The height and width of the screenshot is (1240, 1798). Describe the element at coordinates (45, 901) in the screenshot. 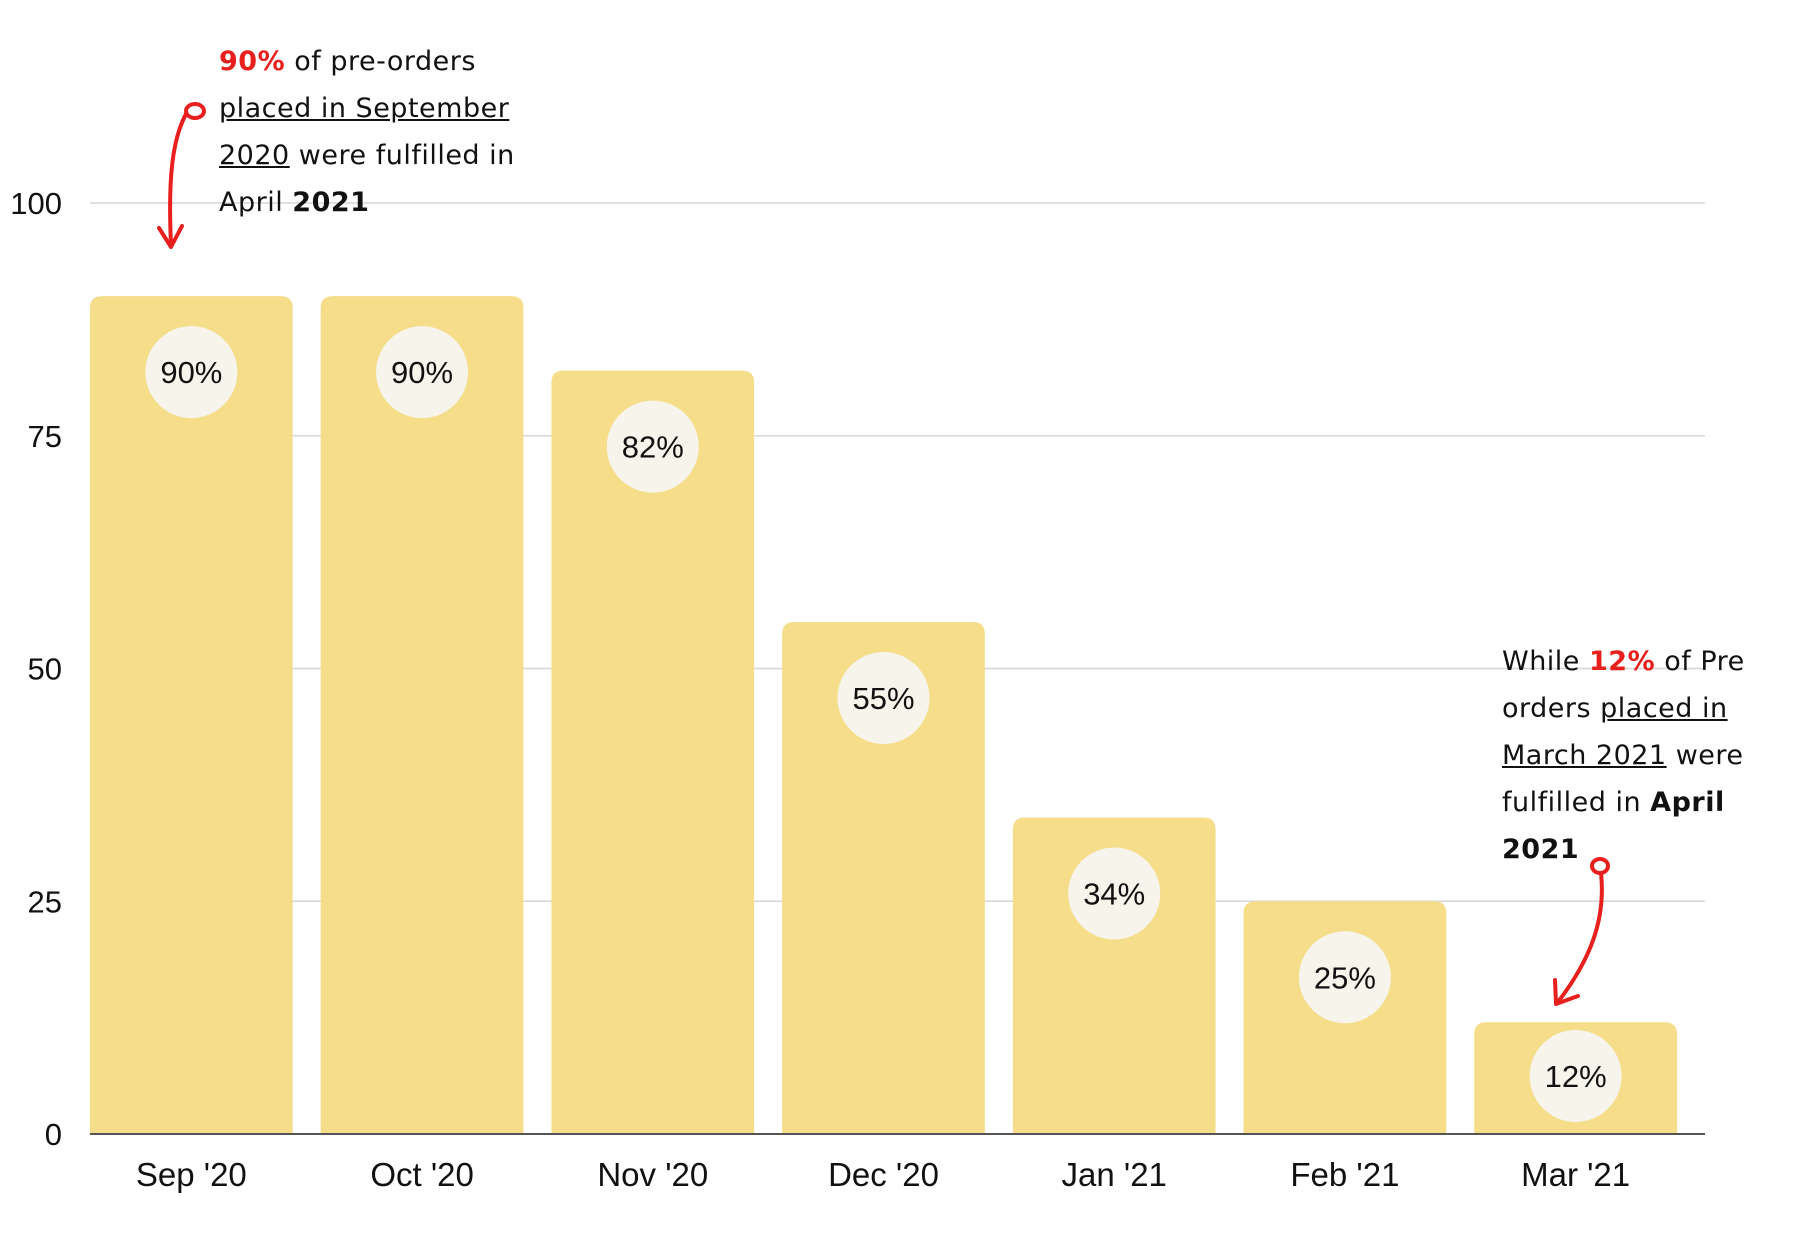

I see `y-tick-label: 25` at that location.